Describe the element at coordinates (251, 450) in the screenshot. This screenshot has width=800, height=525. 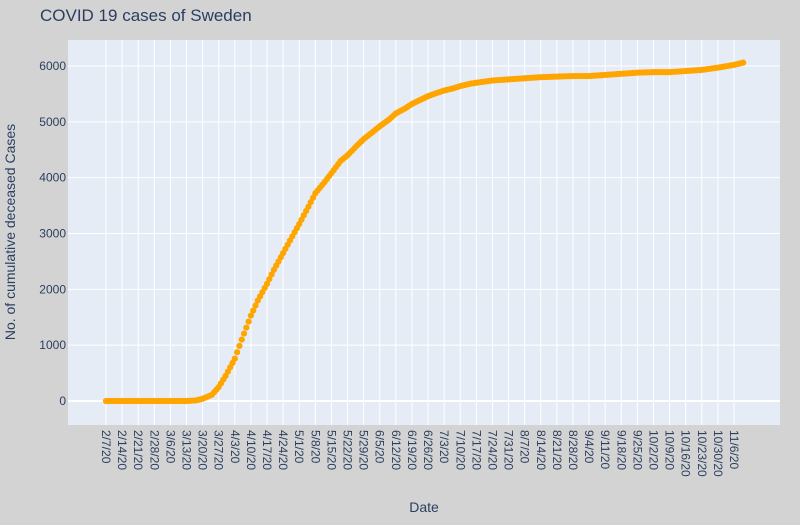
I see `x-tick-label: 4/10/20` at that location.